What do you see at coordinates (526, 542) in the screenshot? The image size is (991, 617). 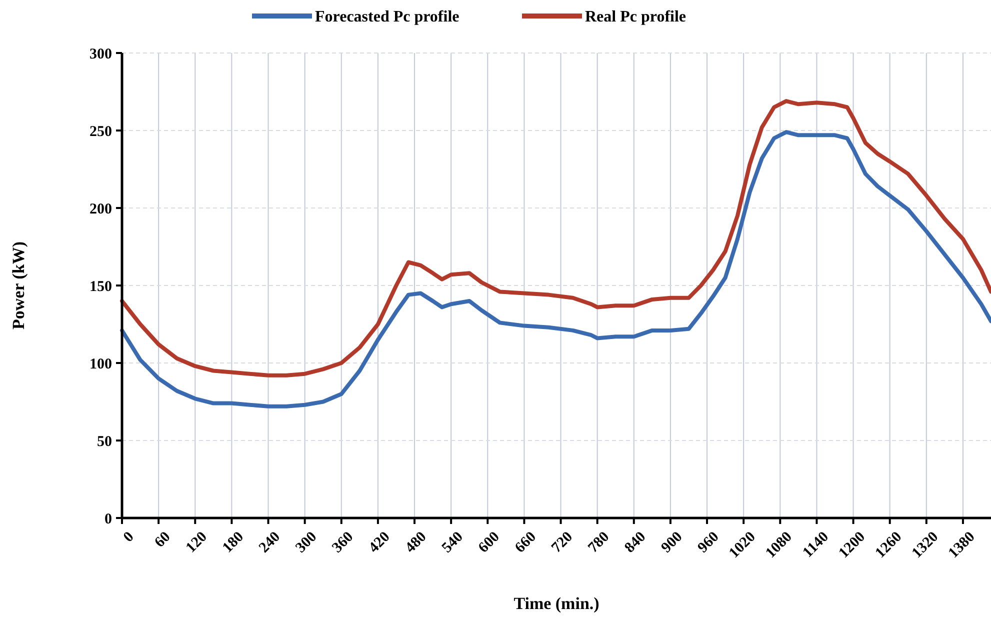 I see `x-tick-label: 660` at bounding box center [526, 542].